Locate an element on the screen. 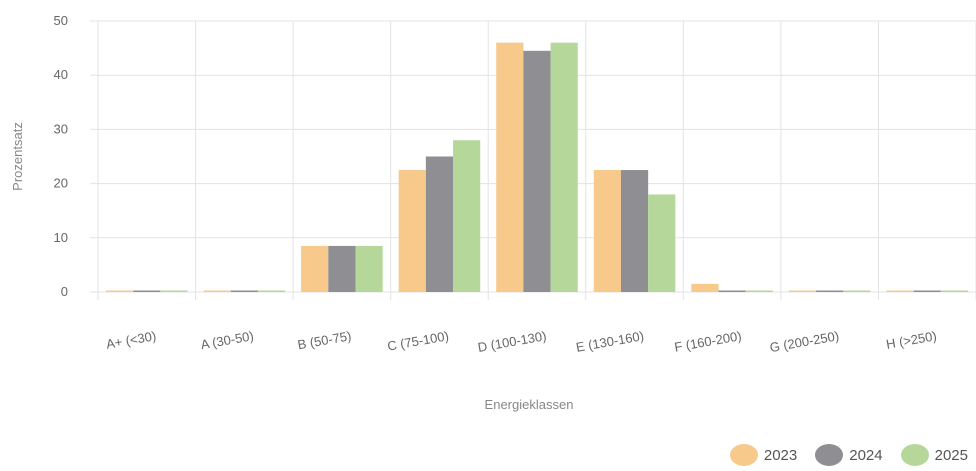 Image resolution: width=976 pixels, height=471 pixels. x-tick-label: H (>250) is located at coordinates (911, 340).